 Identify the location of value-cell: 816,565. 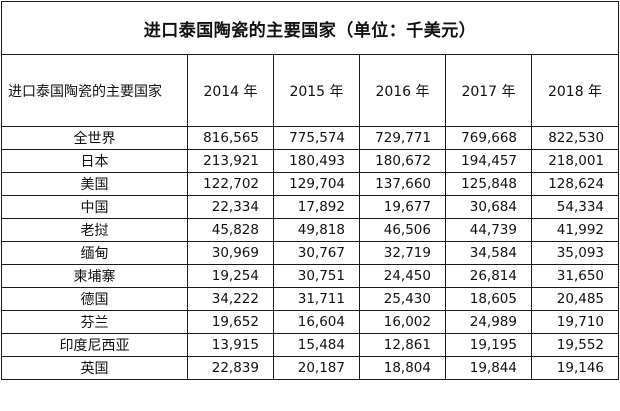
(230, 138).